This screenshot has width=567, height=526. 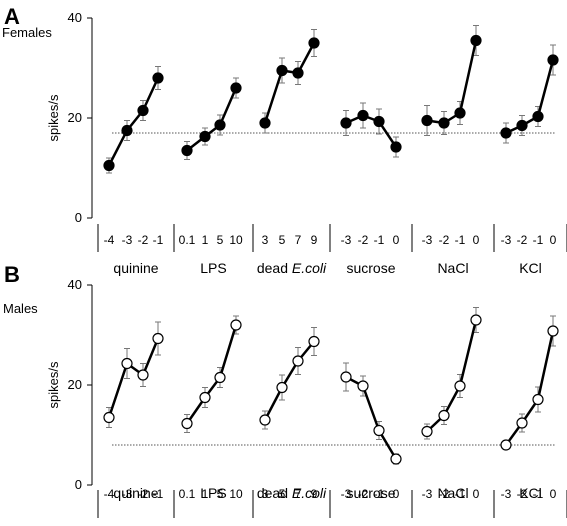 What do you see at coordinates (370, 493) in the screenshot?
I see `group-label: sucrose` at bounding box center [370, 493].